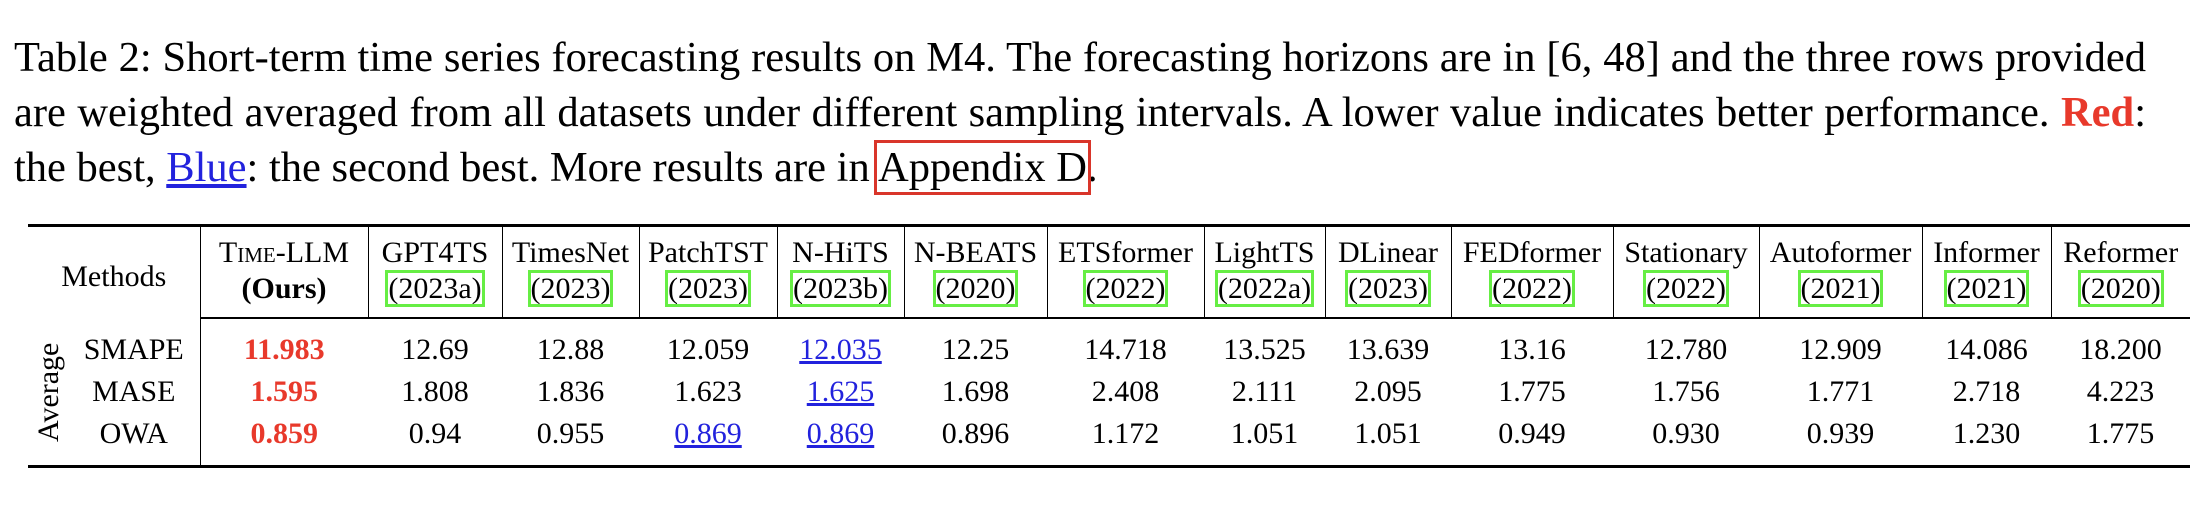  What do you see at coordinates (283, 247) in the screenshot?
I see `header-cell: Time-LLM` at bounding box center [283, 247].